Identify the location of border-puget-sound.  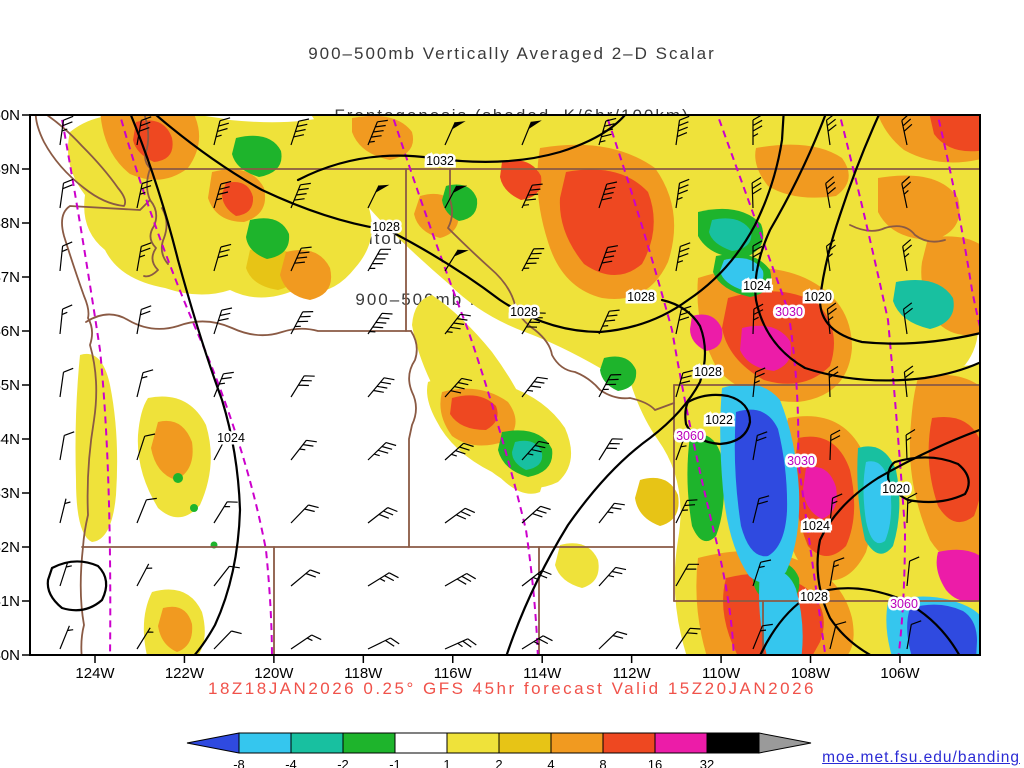
(151, 238).